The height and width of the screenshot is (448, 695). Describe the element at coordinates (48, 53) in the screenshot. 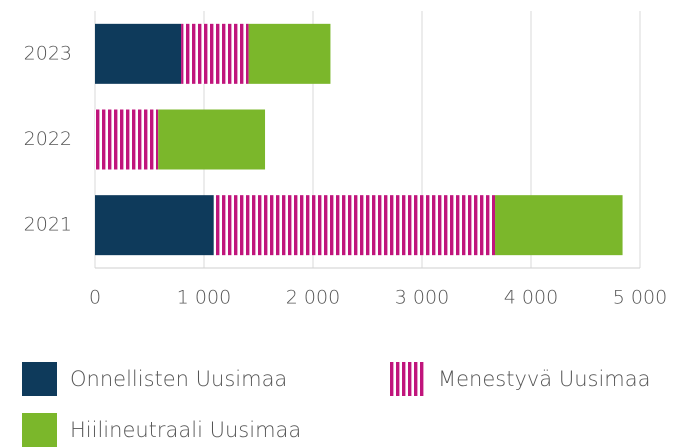

I see `y-tick-label: 2023` at that location.